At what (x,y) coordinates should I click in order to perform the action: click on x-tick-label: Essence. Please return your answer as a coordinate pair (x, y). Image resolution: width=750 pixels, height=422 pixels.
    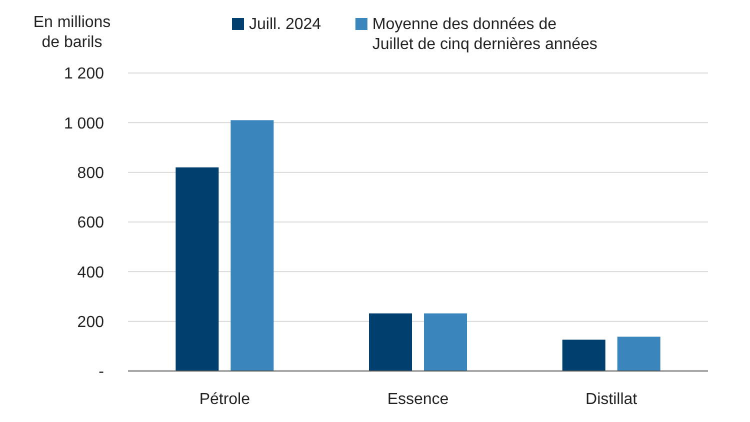
    Looking at the image, I should click on (418, 399).